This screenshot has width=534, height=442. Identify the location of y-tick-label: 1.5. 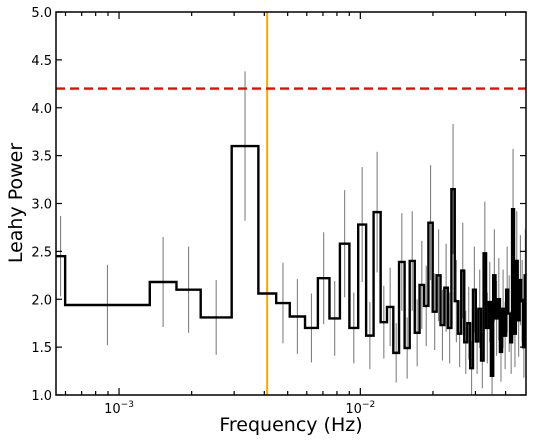
(41, 348).